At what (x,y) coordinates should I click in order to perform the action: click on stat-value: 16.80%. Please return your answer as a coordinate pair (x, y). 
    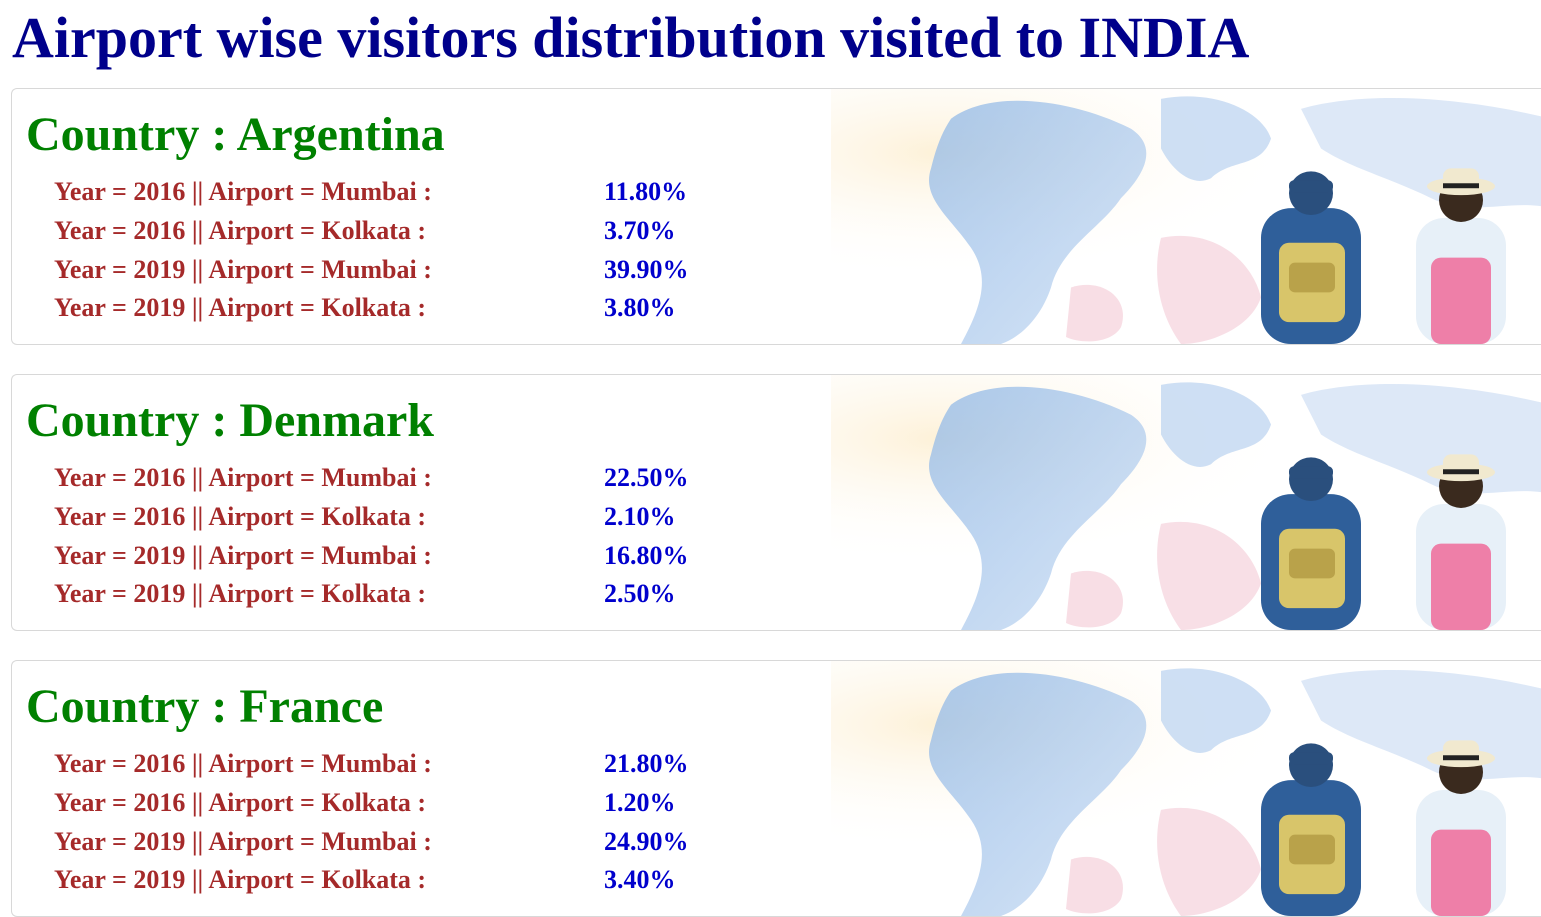
    Looking at the image, I should click on (646, 555).